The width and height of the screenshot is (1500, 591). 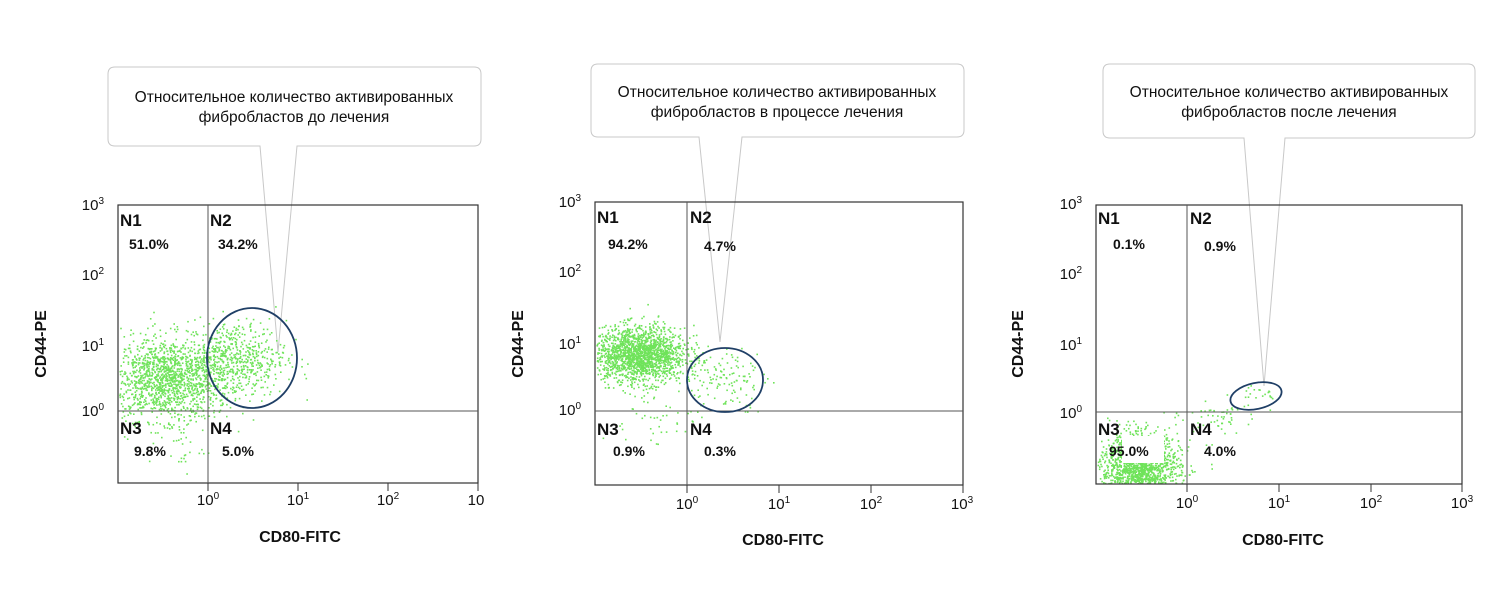 What do you see at coordinates (1185, 435) in the screenshot?
I see `scatter-points` at bounding box center [1185, 435].